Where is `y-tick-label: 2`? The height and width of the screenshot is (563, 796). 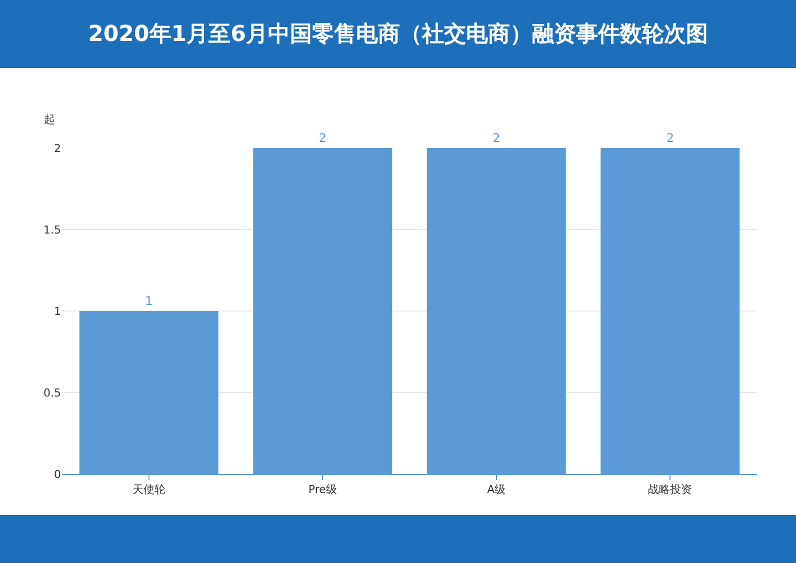 y-tick-label: 2 is located at coordinates (57, 148).